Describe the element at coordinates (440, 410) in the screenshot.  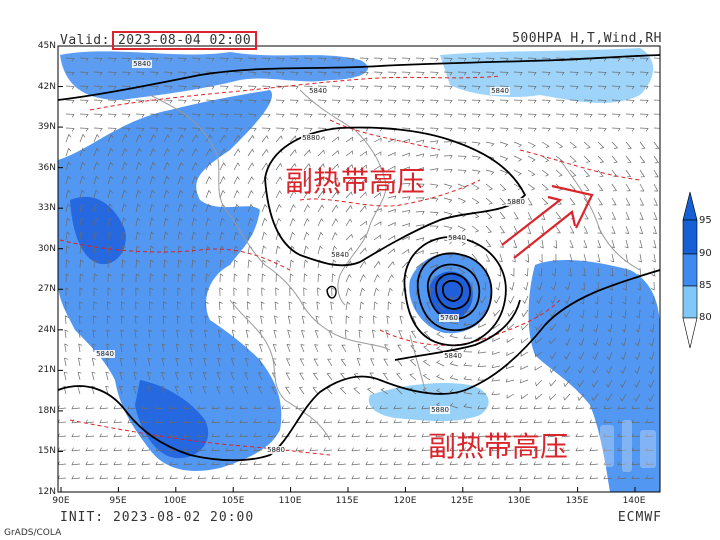
I see `contour-label-bg` at that location.